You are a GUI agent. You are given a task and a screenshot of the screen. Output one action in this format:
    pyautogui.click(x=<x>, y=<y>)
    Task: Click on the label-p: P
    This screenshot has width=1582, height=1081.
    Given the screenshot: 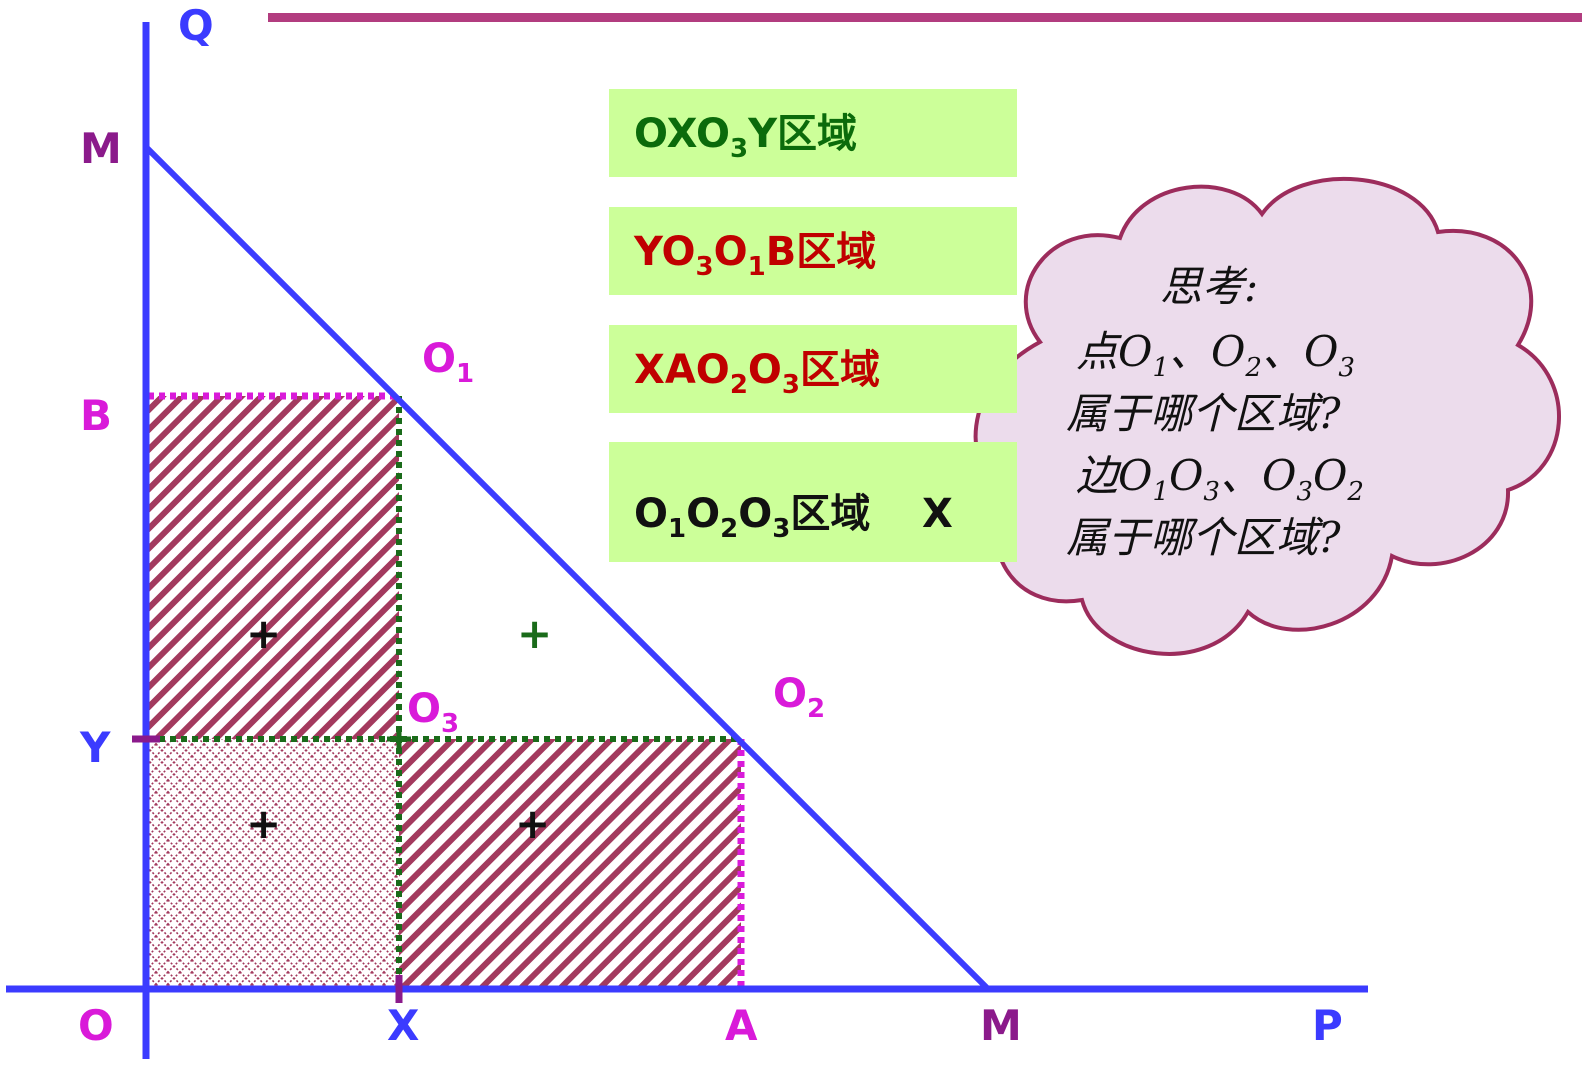 What is the action you would take?
    pyautogui.click(x=1327, y=1025)
    